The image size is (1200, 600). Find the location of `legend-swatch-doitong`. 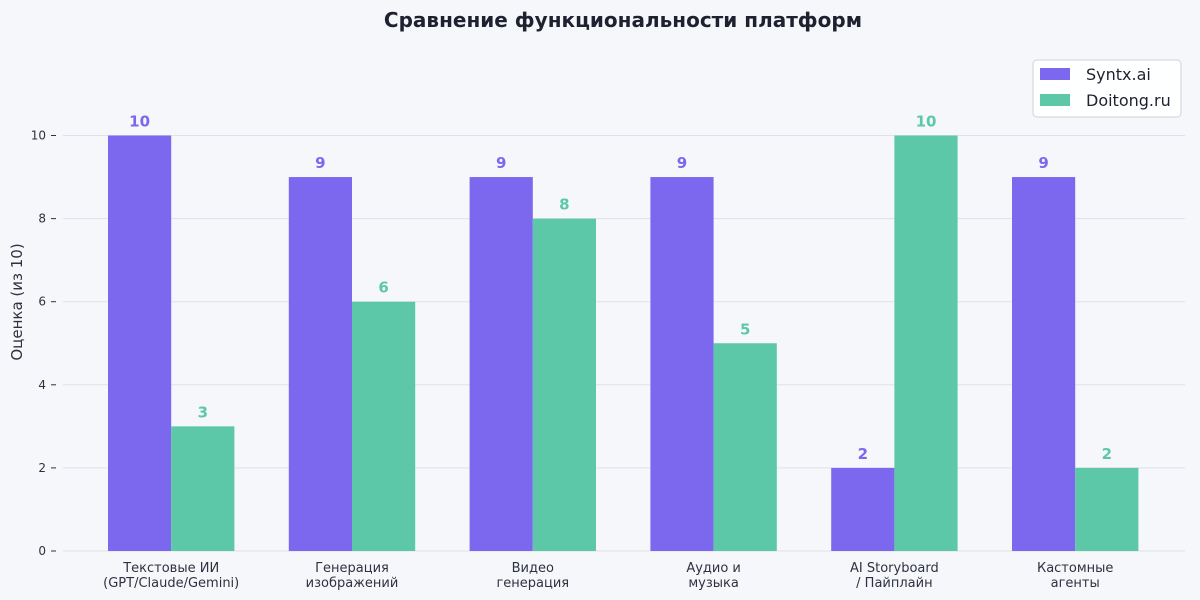

legend-swatch-doitong is located at coordinates (1055, 100).